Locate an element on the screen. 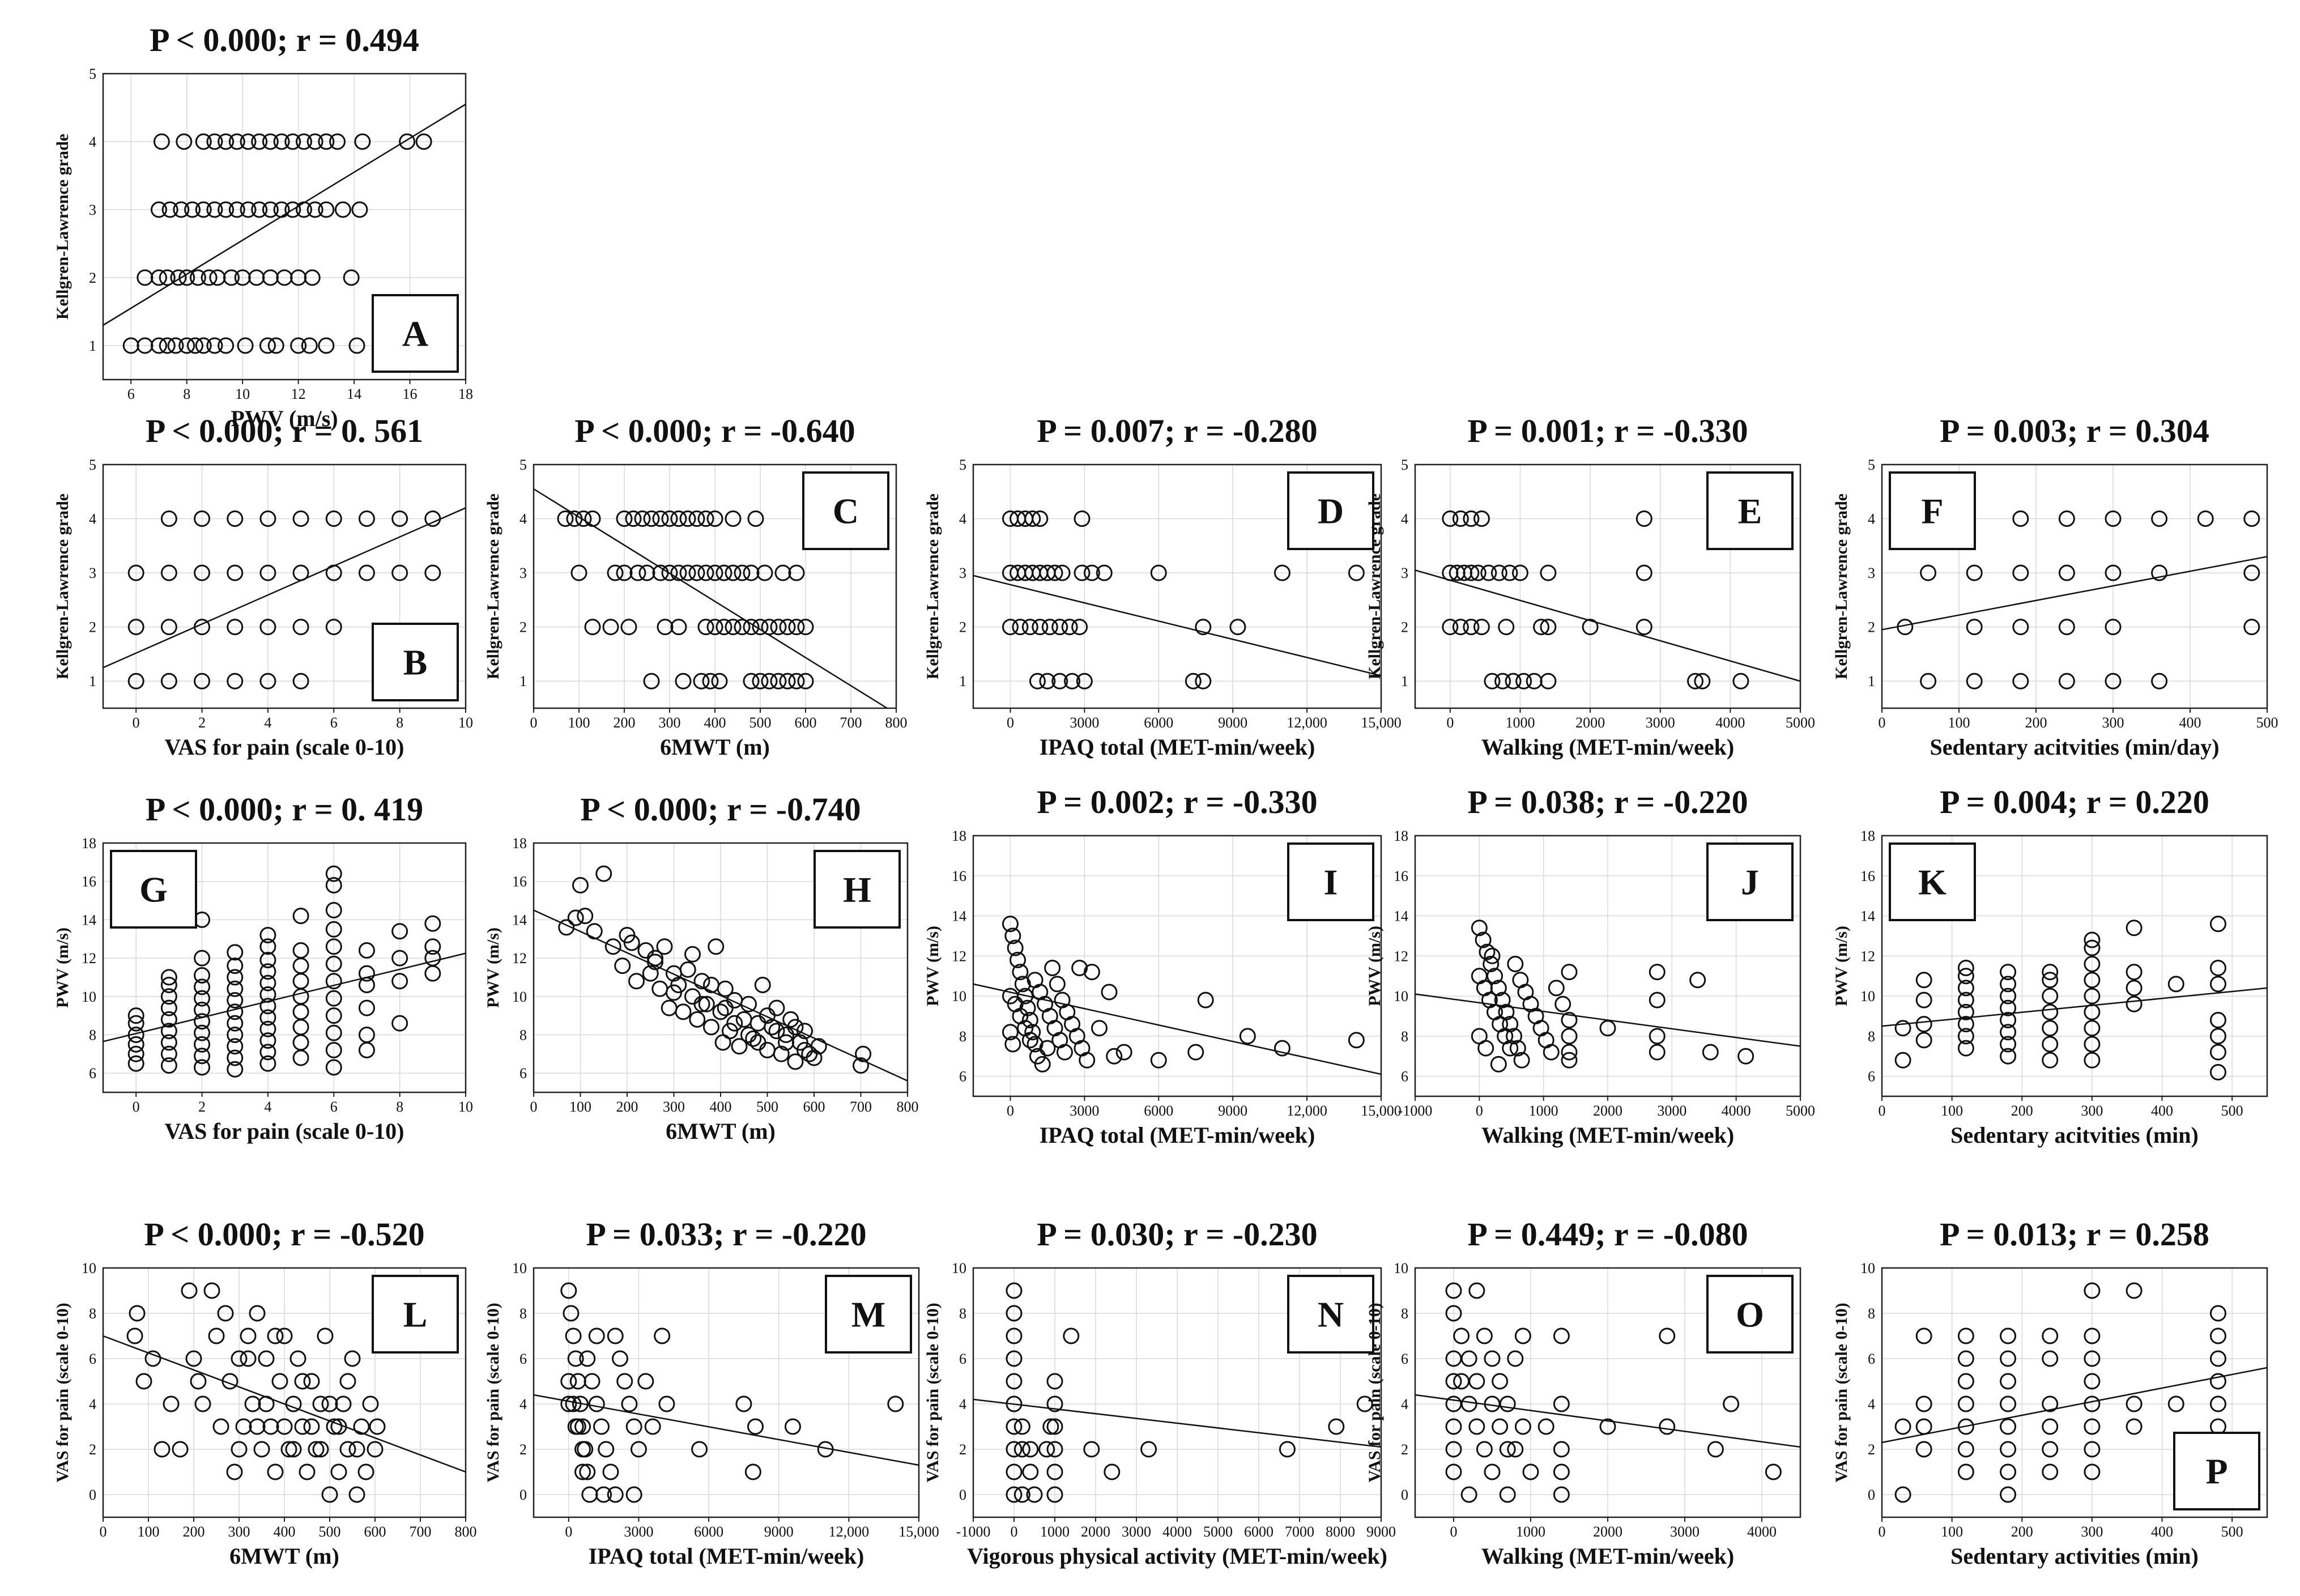 The height and width of the screenshot is (1596, 2300). x-tick-label: 200 is located at coordinates (625, 722).